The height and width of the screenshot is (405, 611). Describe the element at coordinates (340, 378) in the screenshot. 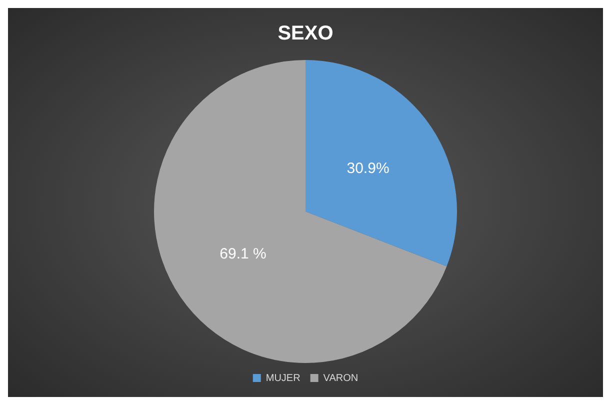

I see `legend-label: VARON` at that location.